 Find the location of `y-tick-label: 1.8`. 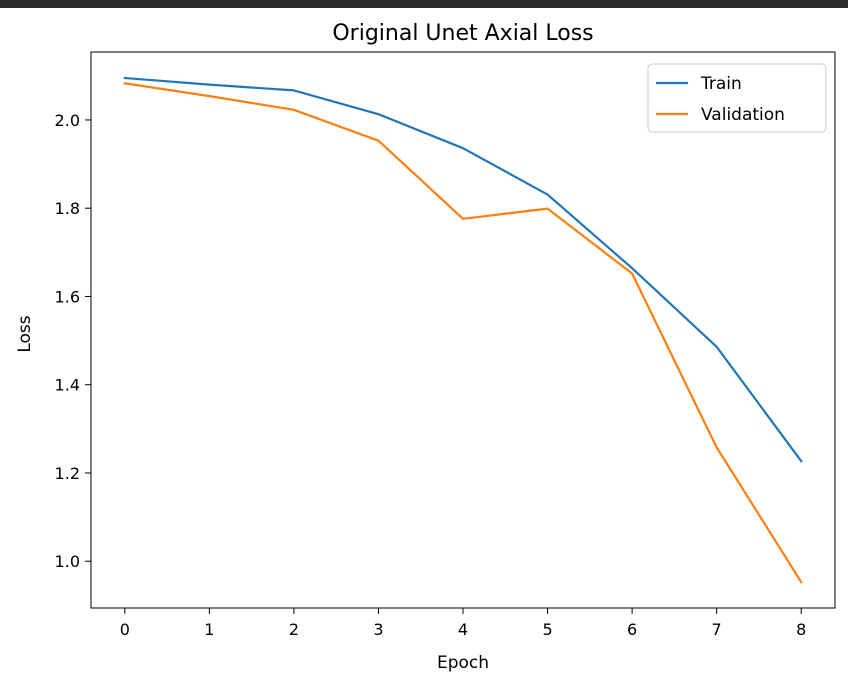

y-tick-label: 1.8 is located at coordinates (67, 208).